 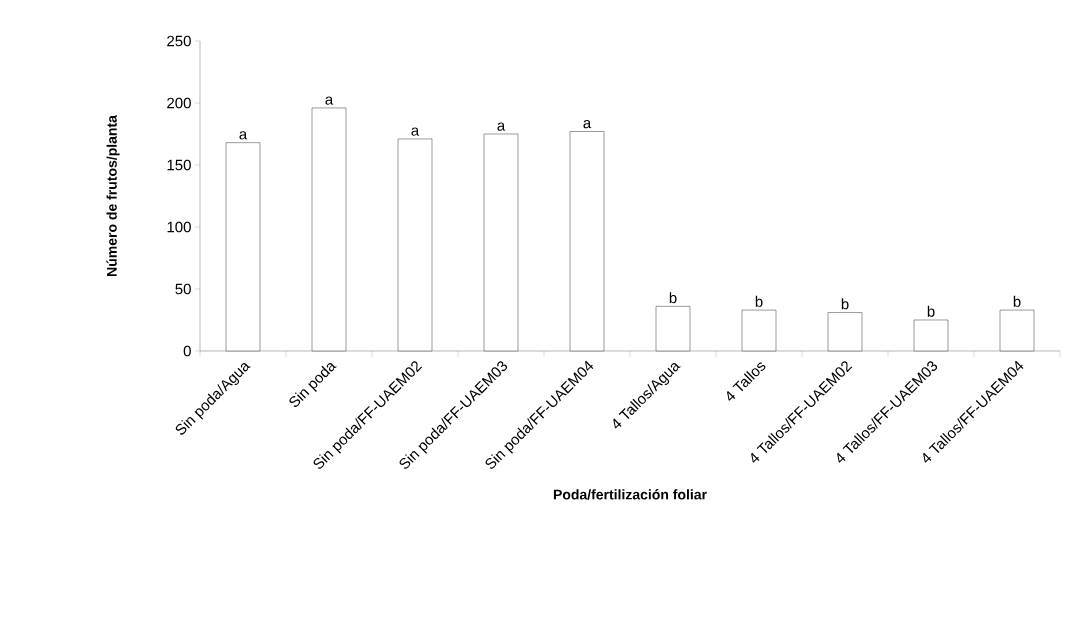 I want to click on x-axis-title: Poda/fertilización foliar, so click(x=630, y=494).